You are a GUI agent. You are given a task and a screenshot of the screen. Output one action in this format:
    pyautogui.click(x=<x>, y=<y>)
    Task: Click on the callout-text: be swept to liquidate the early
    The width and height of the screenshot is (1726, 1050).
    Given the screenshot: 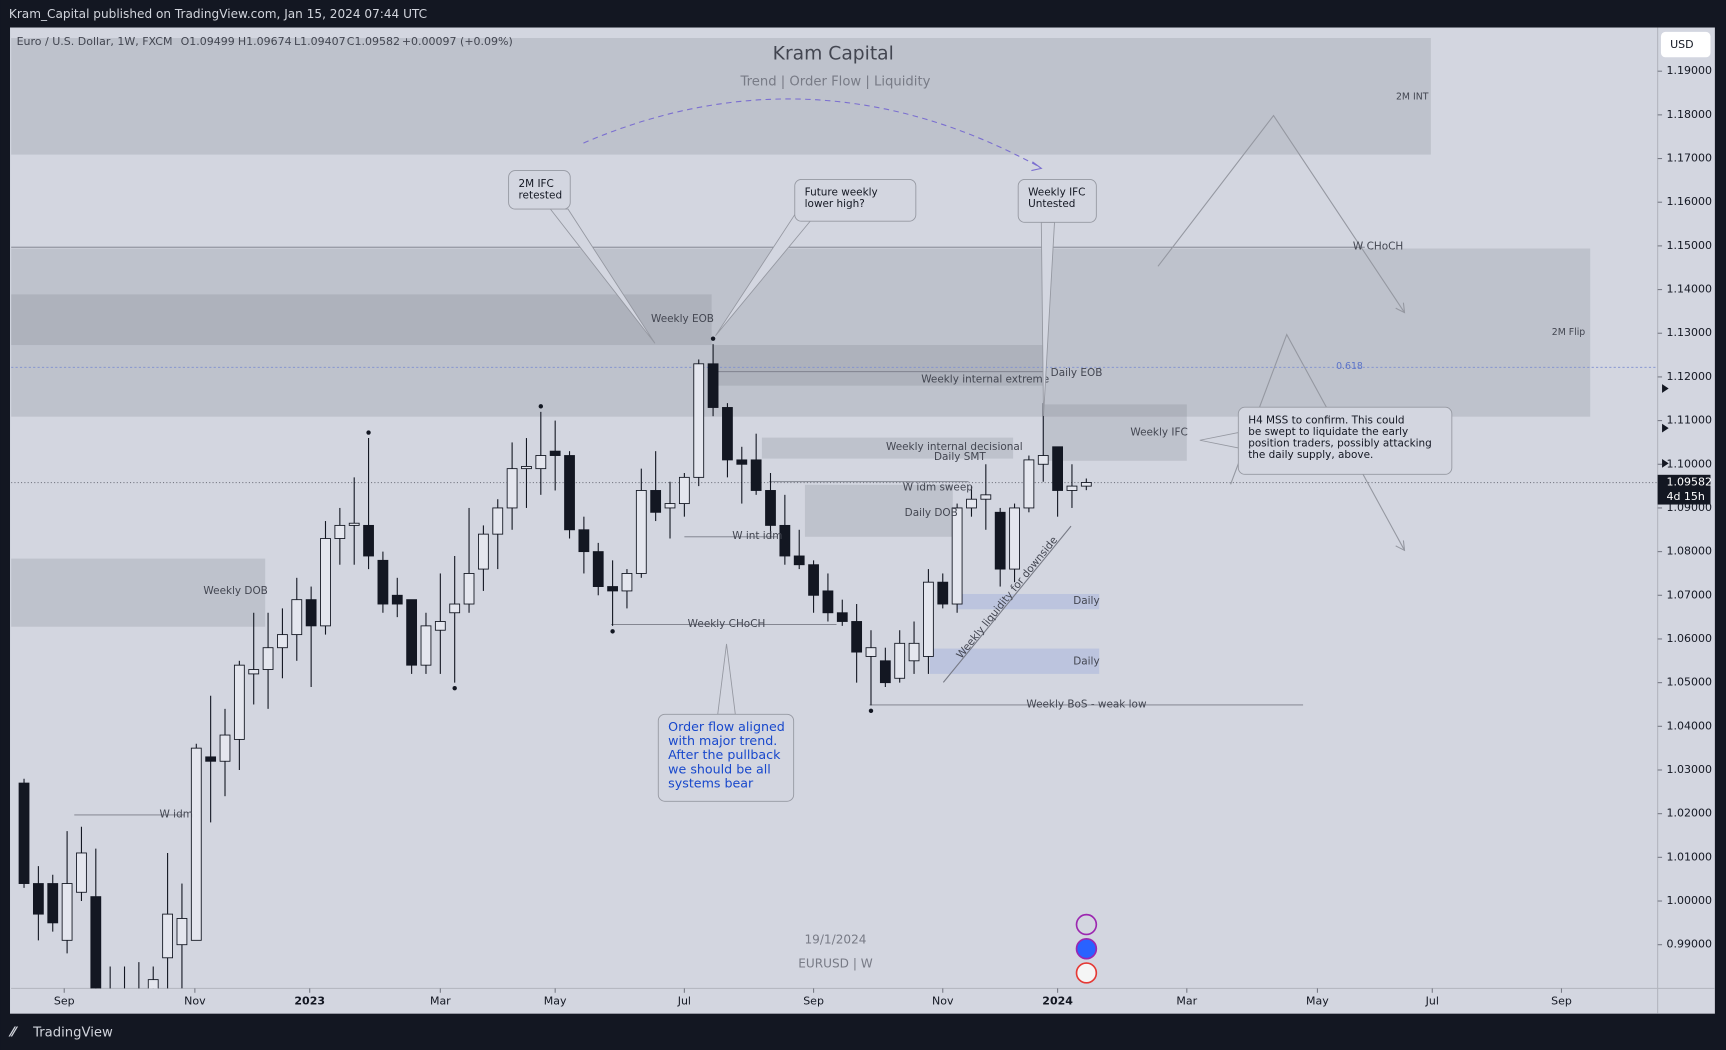 What is the action you would take?
    pyautogui.click(x=1328, y=432)
    